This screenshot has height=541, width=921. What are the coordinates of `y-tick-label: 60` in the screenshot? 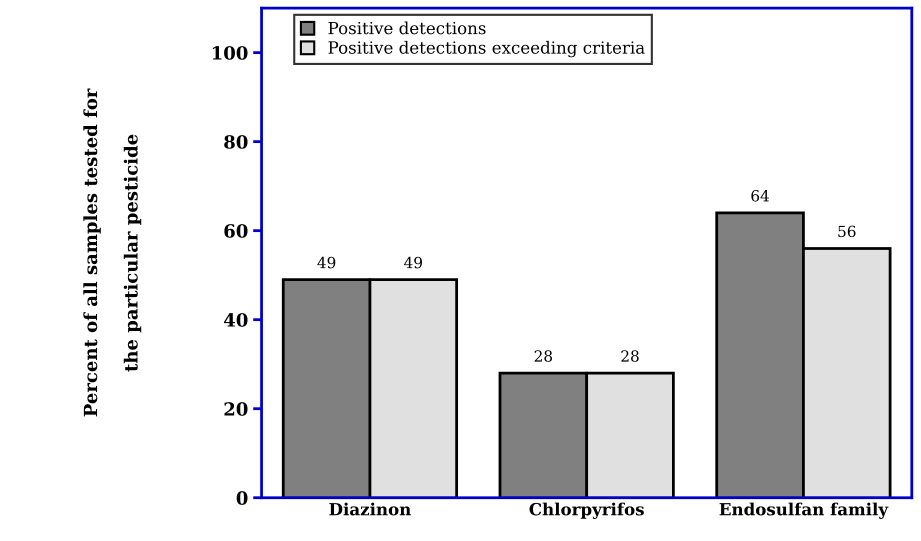 It's located at (236, 231).